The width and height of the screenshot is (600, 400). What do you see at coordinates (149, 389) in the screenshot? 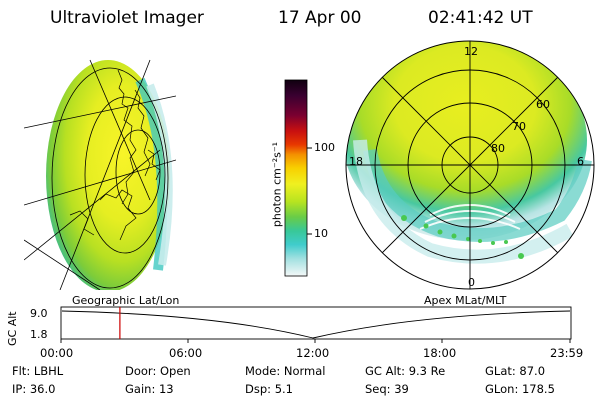
I see `status-gain: Gain: 13` at bounding box center [149, 389].